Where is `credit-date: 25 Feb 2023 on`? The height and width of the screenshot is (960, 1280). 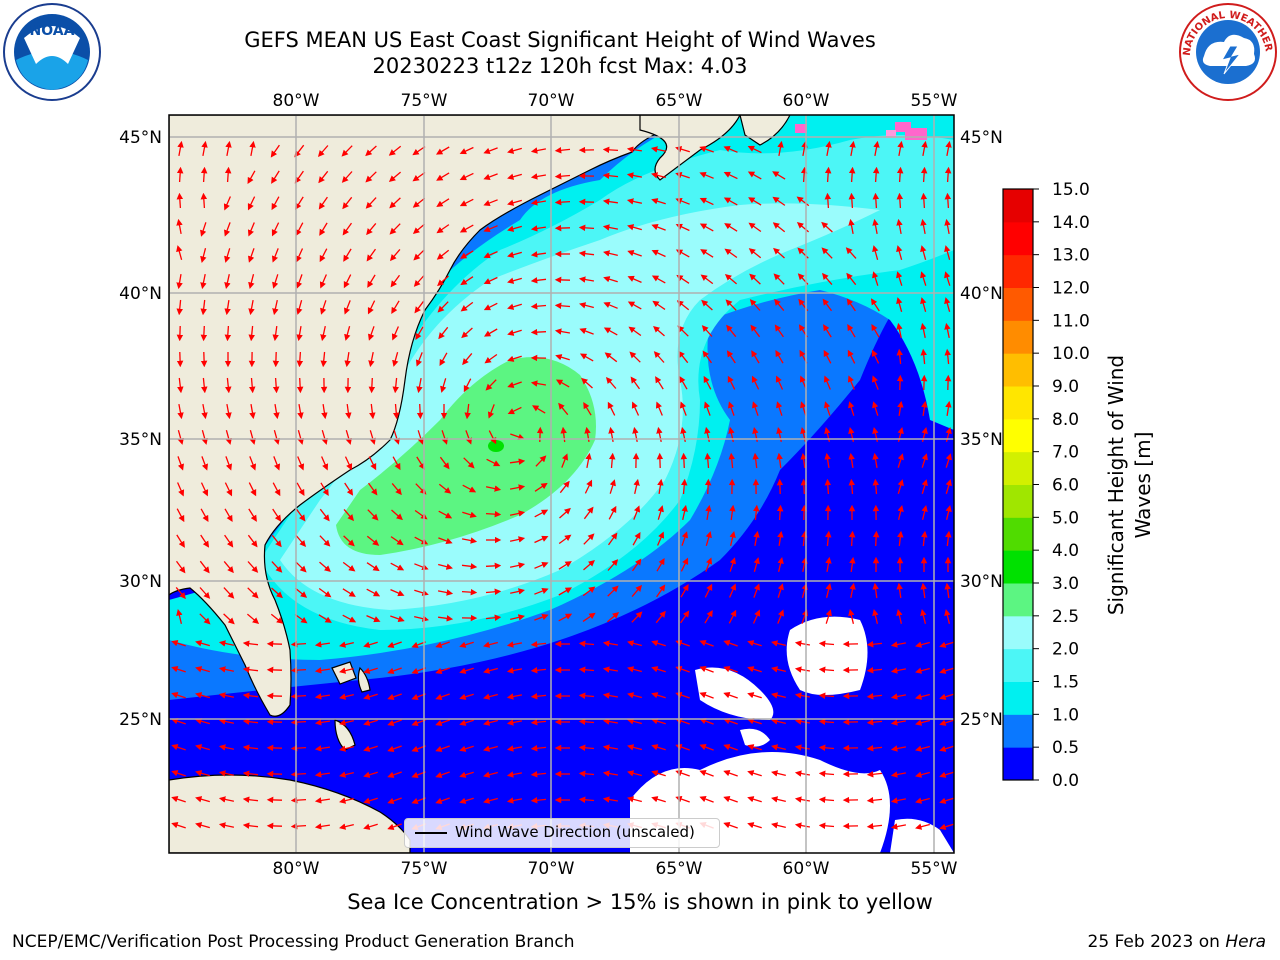 credit-date: 25 Feb 2023 on is located at coordinates (1156, 942).